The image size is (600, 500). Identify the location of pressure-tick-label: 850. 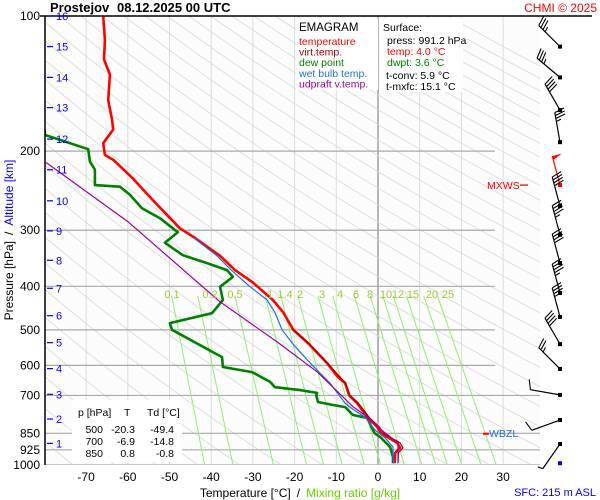
(30, 433).